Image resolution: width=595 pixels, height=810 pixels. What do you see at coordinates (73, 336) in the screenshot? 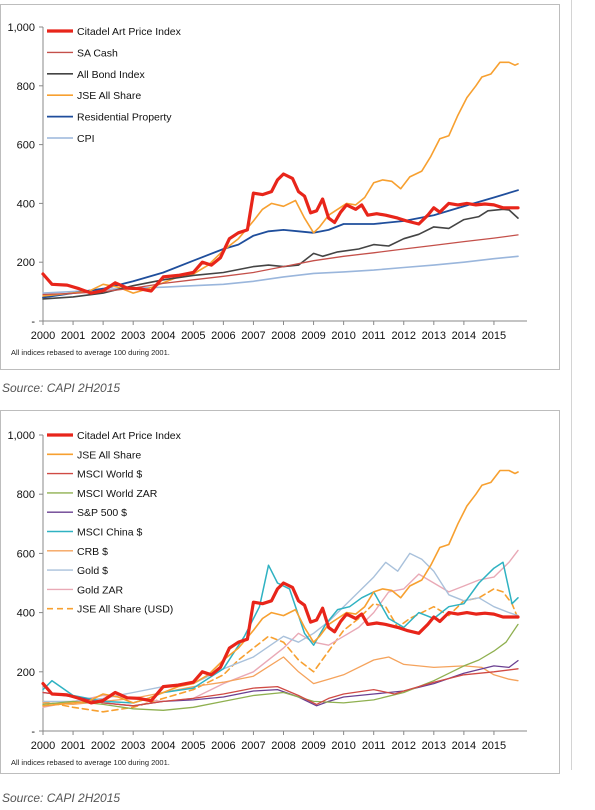
I see `chart-1-x-tick-label: 2001` at bounding box center [73, 336].